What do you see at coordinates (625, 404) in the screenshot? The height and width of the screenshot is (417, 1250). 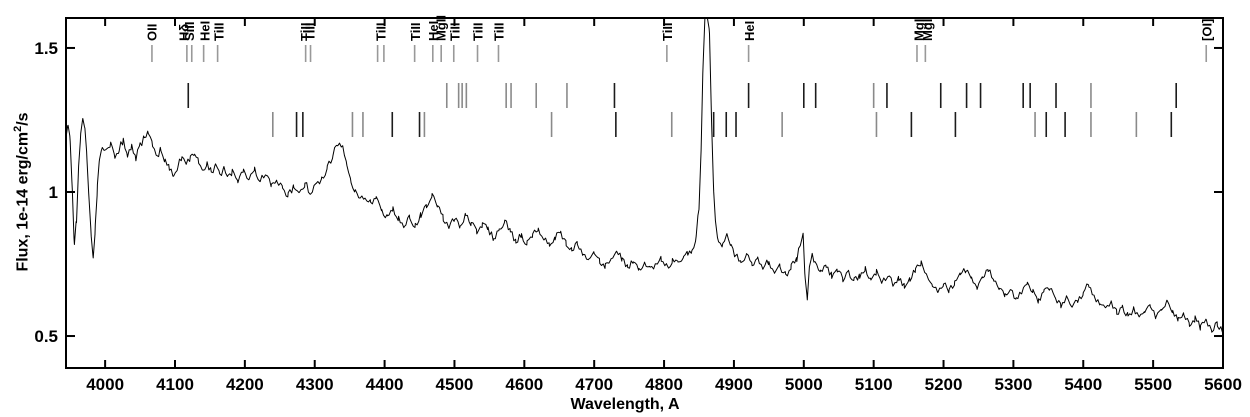 I see `x-axis-title: Wavelength, A` at bounding box center [625, 404].